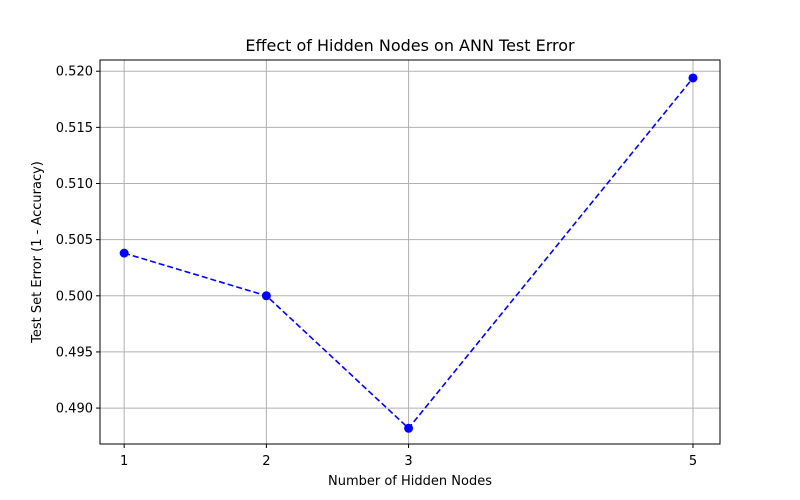 Image resolution: width=800 pixels, height=500 pixels. What do you see at coordinates (74, 352) in the screenshot?
I see `y-tick-label: 0.495` at bounding box center [74, 352].